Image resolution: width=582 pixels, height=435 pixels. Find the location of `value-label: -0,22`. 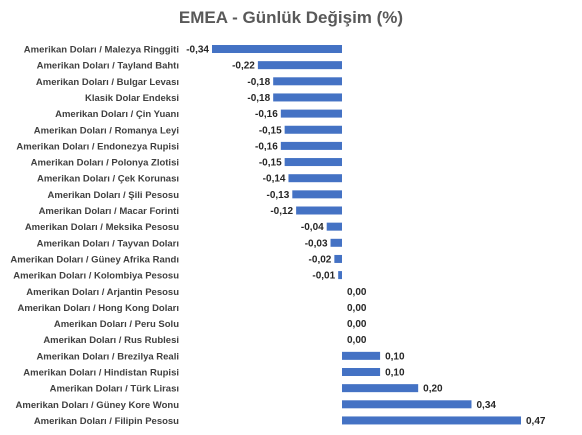

value-label: -0,22 is located at coordinates (243, 66).